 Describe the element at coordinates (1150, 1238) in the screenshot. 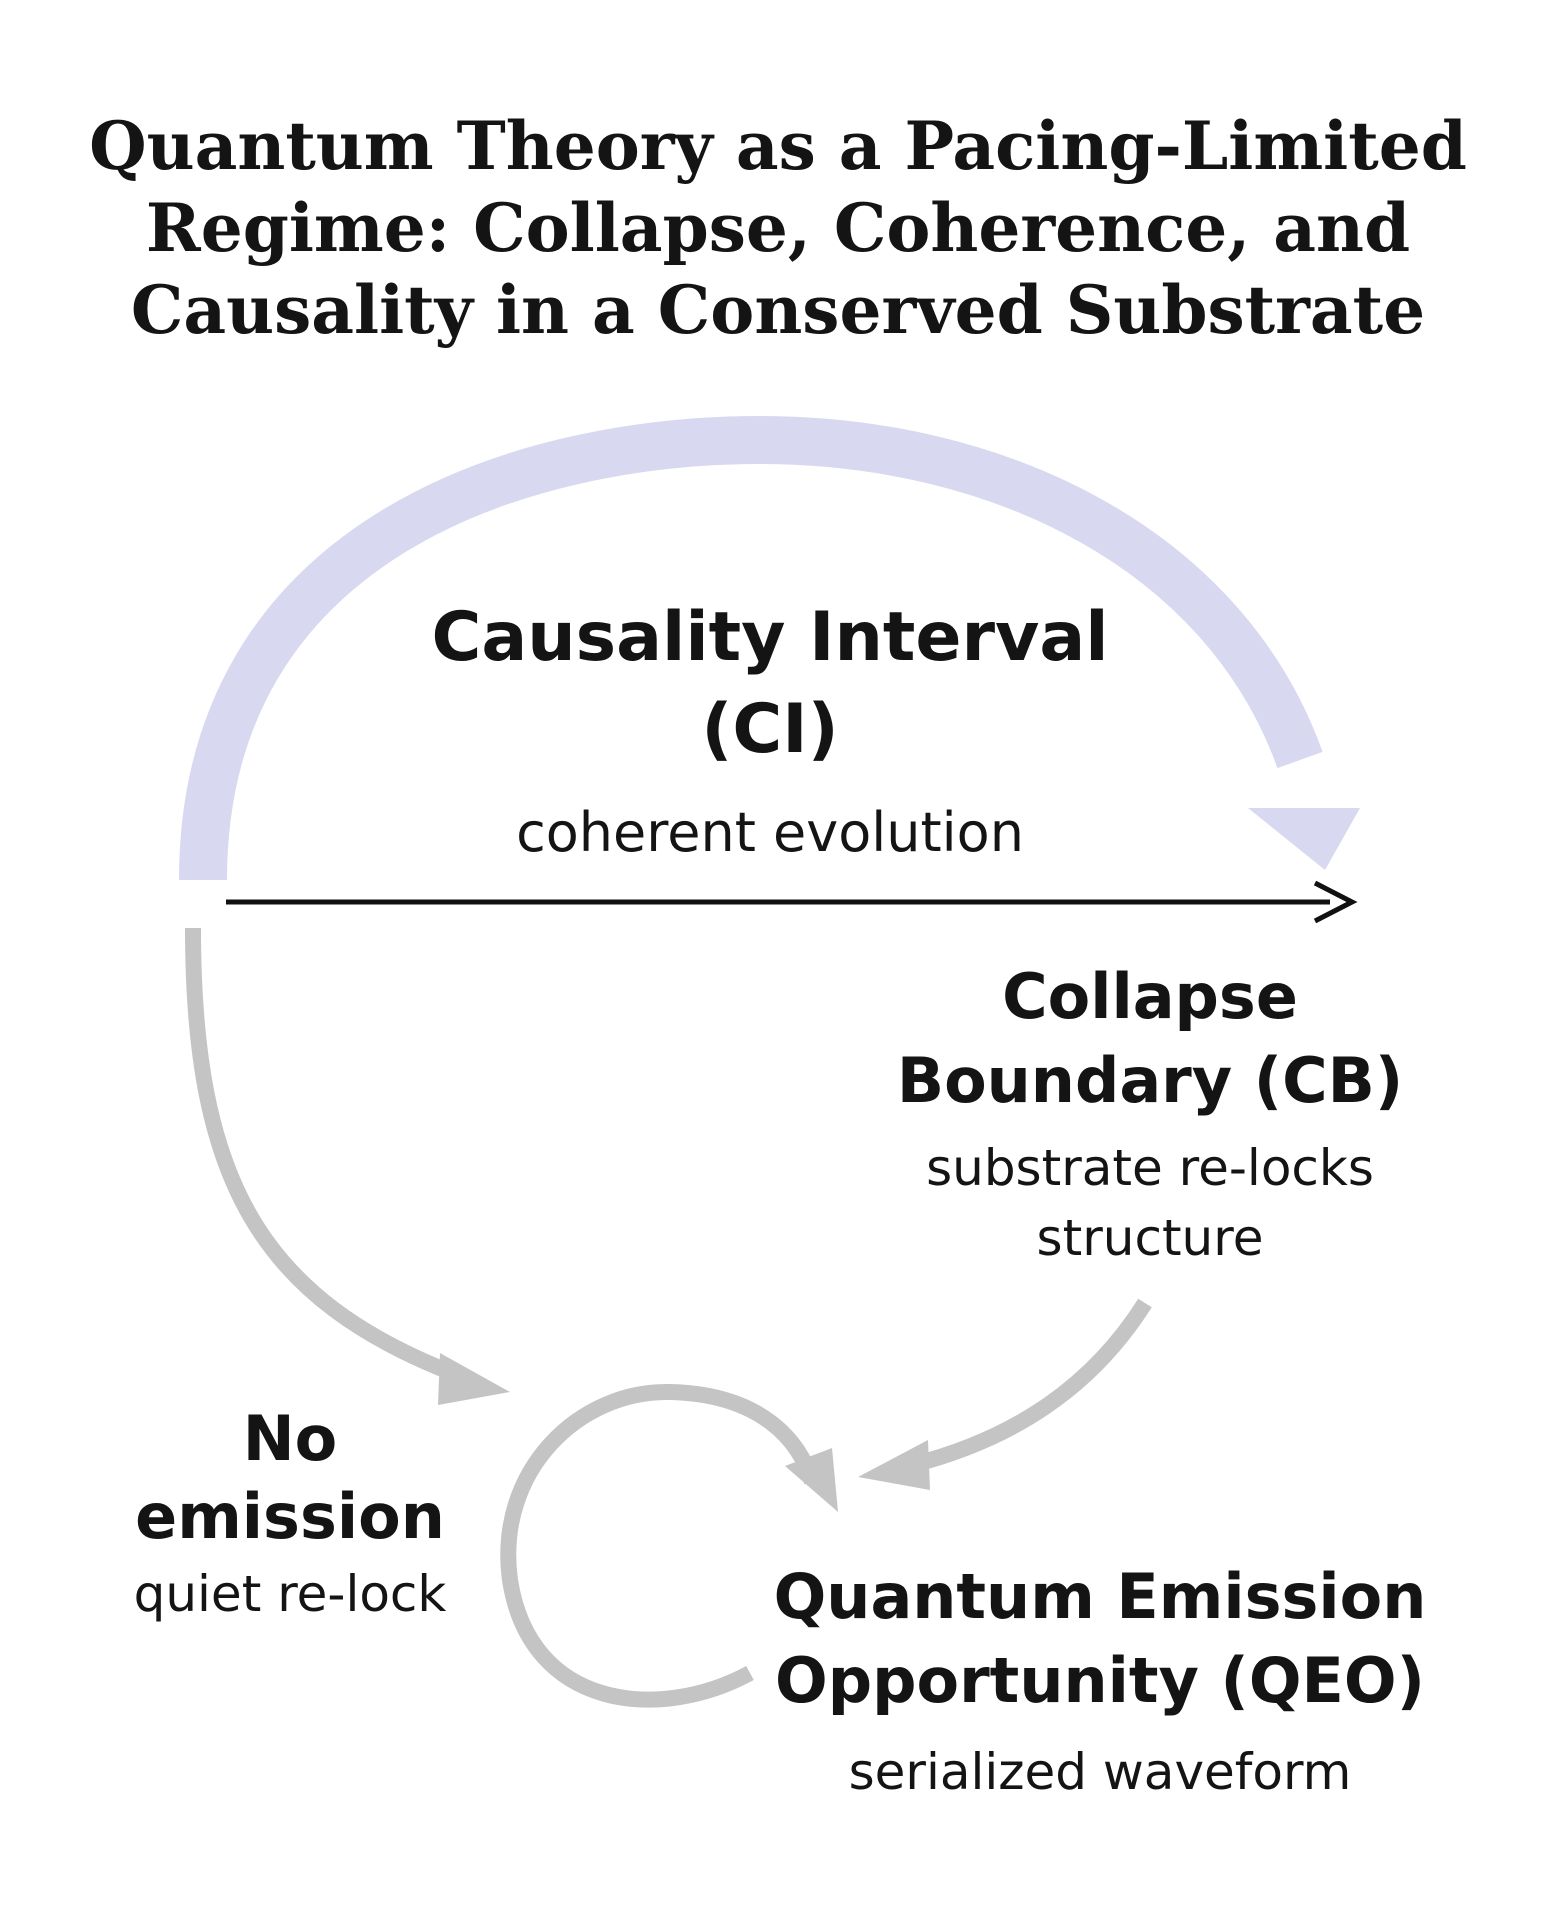

I see `collapse-boundary-description-2: structure` at that location.